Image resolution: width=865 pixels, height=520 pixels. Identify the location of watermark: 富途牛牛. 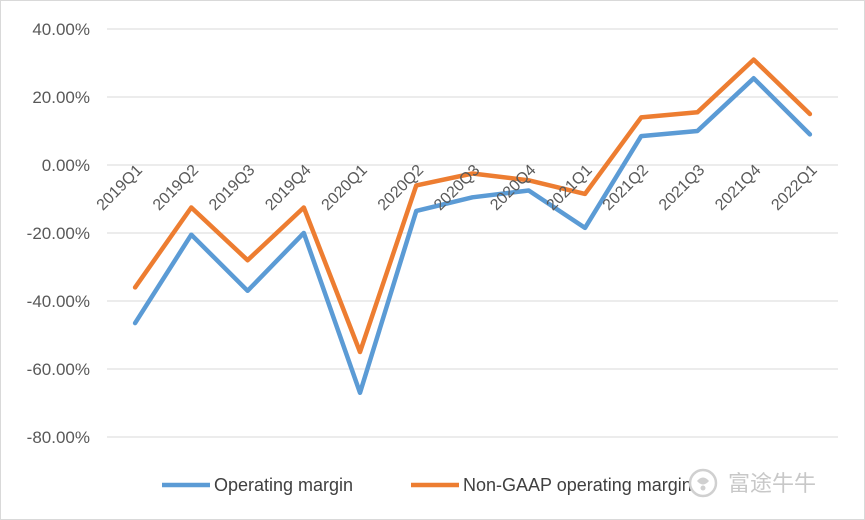
(752, 483).